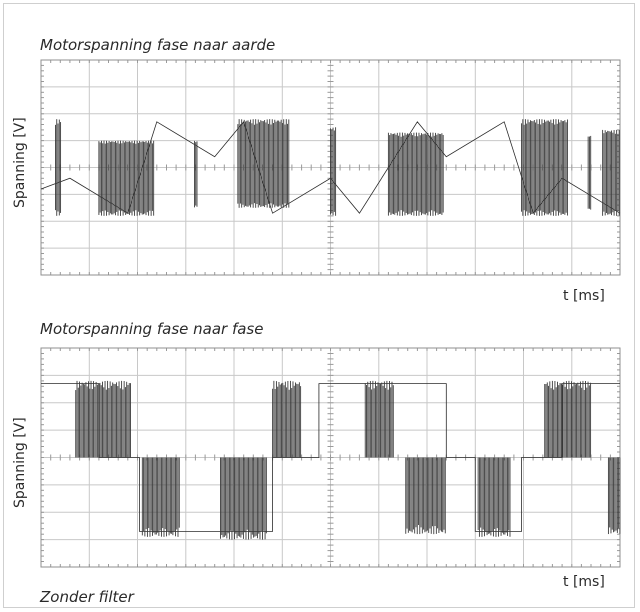  What do you see at coordinates (20, 162) in the screenshot?
I see `chart1-ylabel: Spanning [V]` at bounding box center [20, 162].